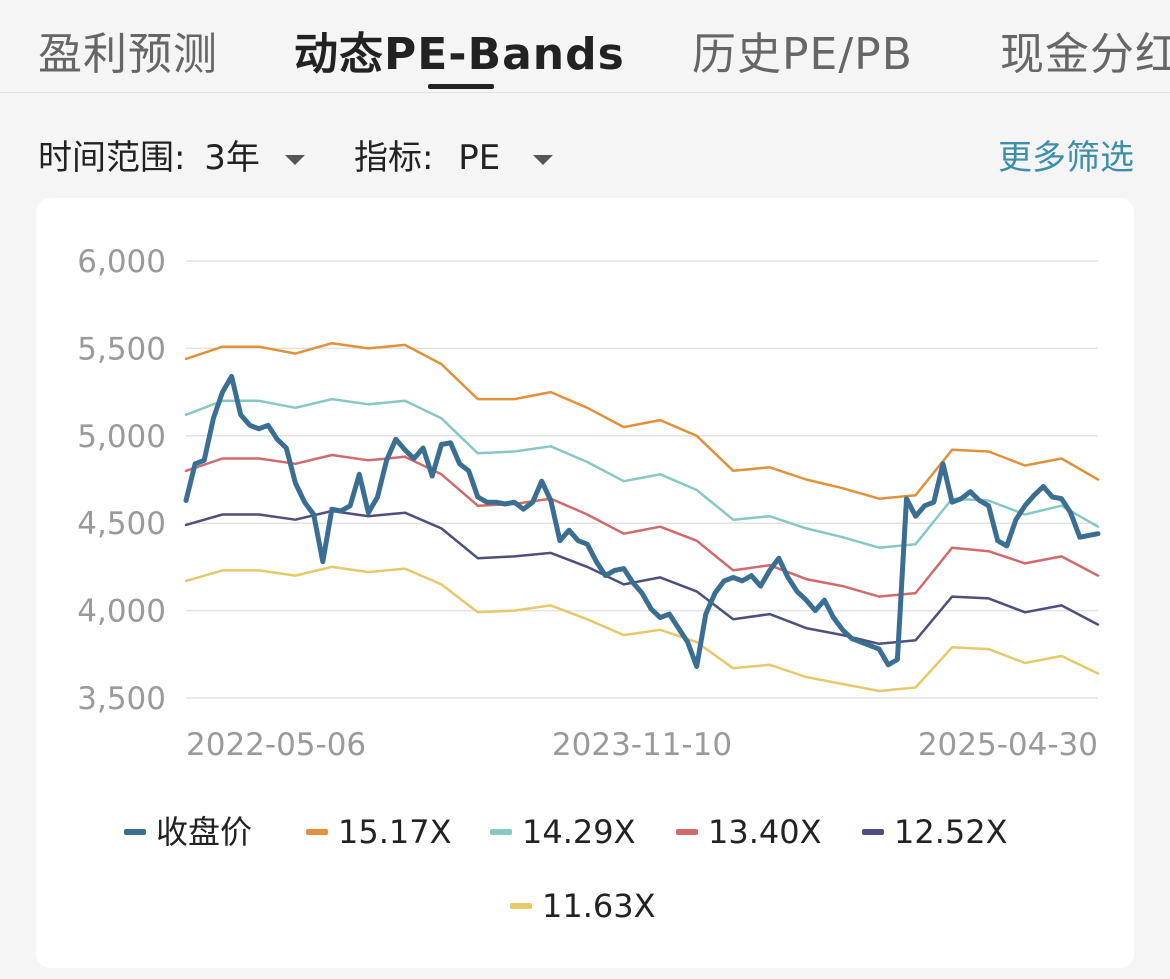 Image resolution: width=1170 pixels, height=979 pixels. What do you see at coordinates (121, 524) in the screenshot?
I see `y-tick-label: 4,500` at bounding box center [121, 524].